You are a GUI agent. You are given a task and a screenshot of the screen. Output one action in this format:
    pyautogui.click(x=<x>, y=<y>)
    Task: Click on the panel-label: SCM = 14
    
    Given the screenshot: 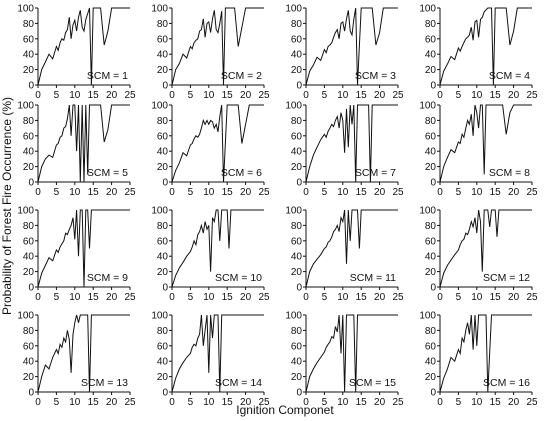 What is the action you would take?
    pyautogui.click(x=238, y=383)
    